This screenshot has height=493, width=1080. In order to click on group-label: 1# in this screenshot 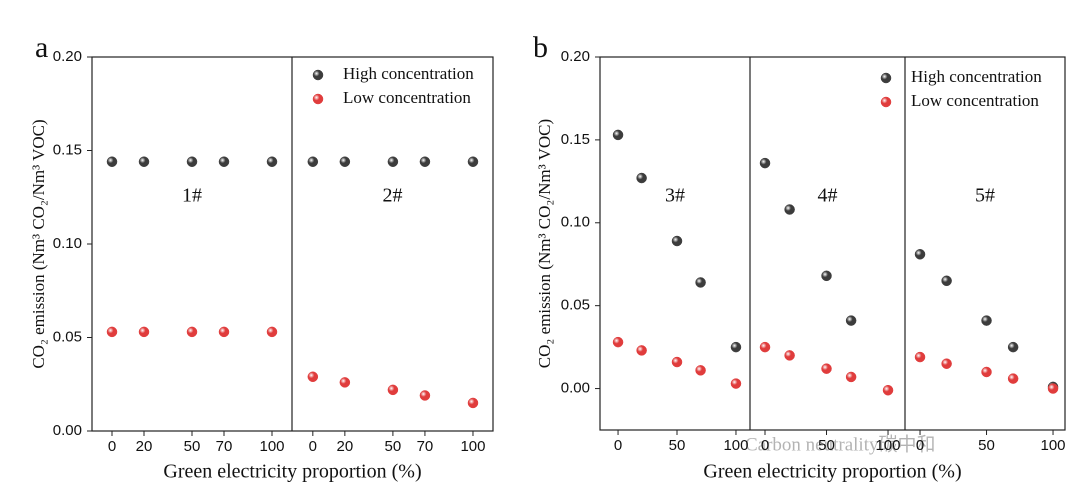, I will do `click(192, 196)`.